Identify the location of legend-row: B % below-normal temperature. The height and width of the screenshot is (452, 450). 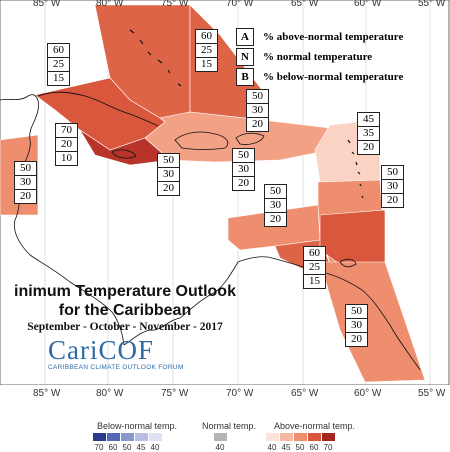
(319, 77).